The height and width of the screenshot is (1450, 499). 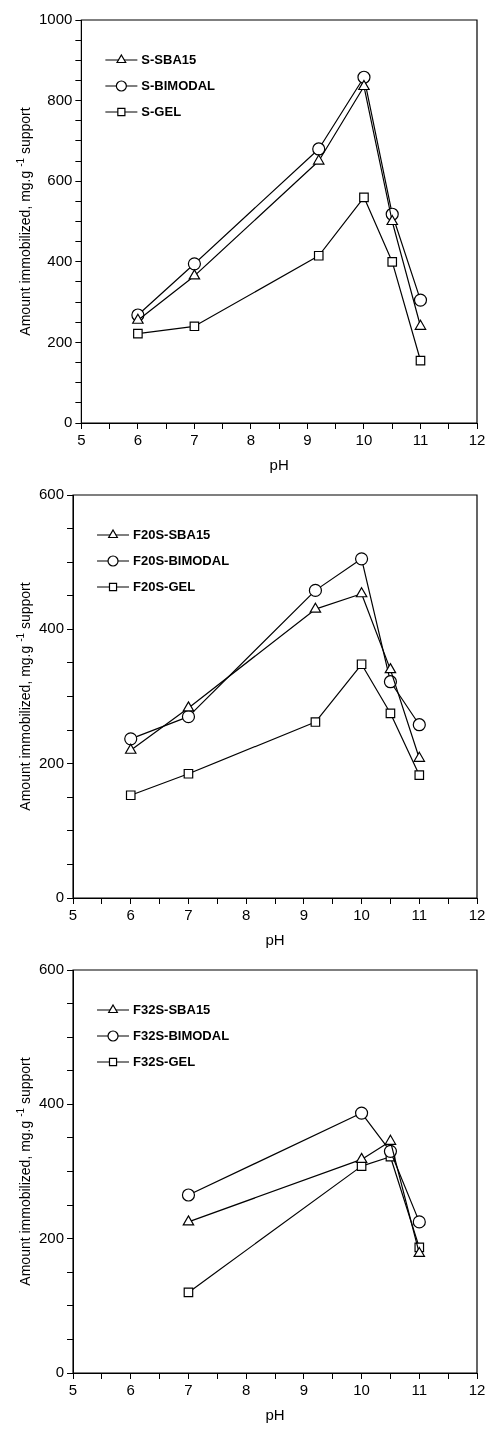 What do you see at coordinates (172, 534) in the screenshot?
I see `legend-label: F20S-SBA15` at bounding box center [172, 534].